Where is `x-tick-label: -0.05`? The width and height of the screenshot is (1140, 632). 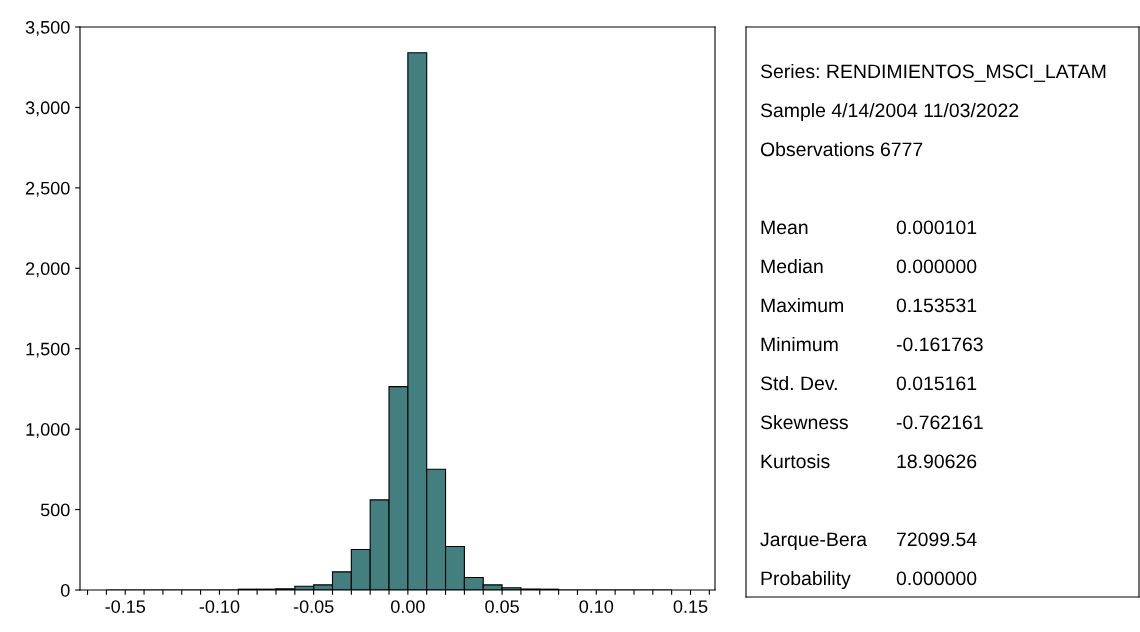
x-tick-label: -0.05 is located at coordinates (313, 606).